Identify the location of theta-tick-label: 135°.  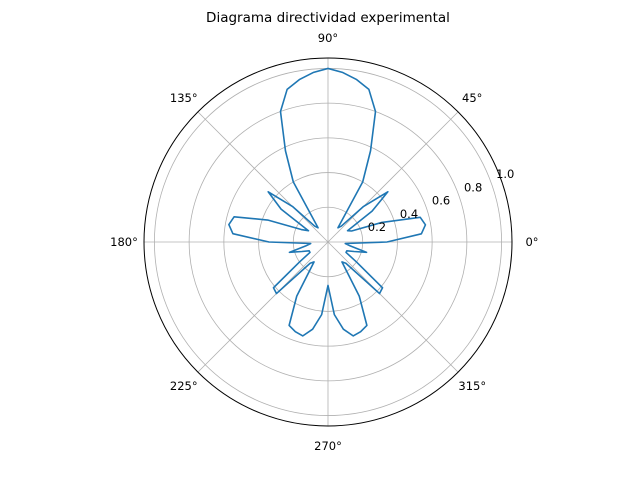
(184, 98).